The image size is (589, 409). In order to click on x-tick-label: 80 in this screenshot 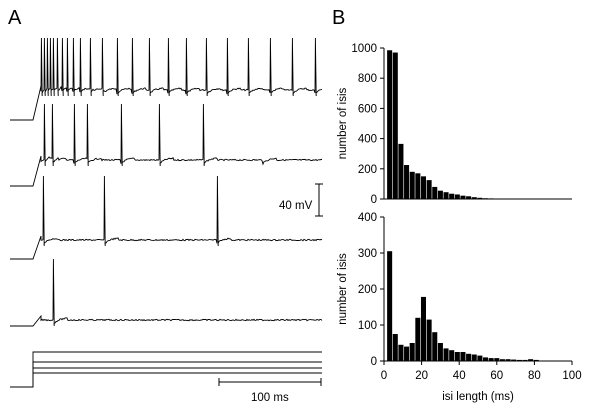, I will do `click(534, 376)`.